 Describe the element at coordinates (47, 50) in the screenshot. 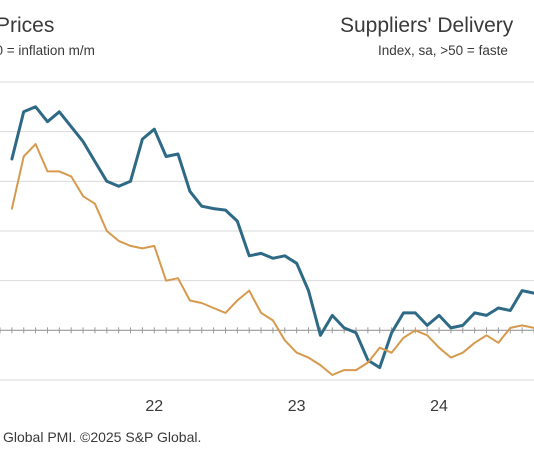

I see `left-chart-subtitle: 50 = inflation m/m` at that location.